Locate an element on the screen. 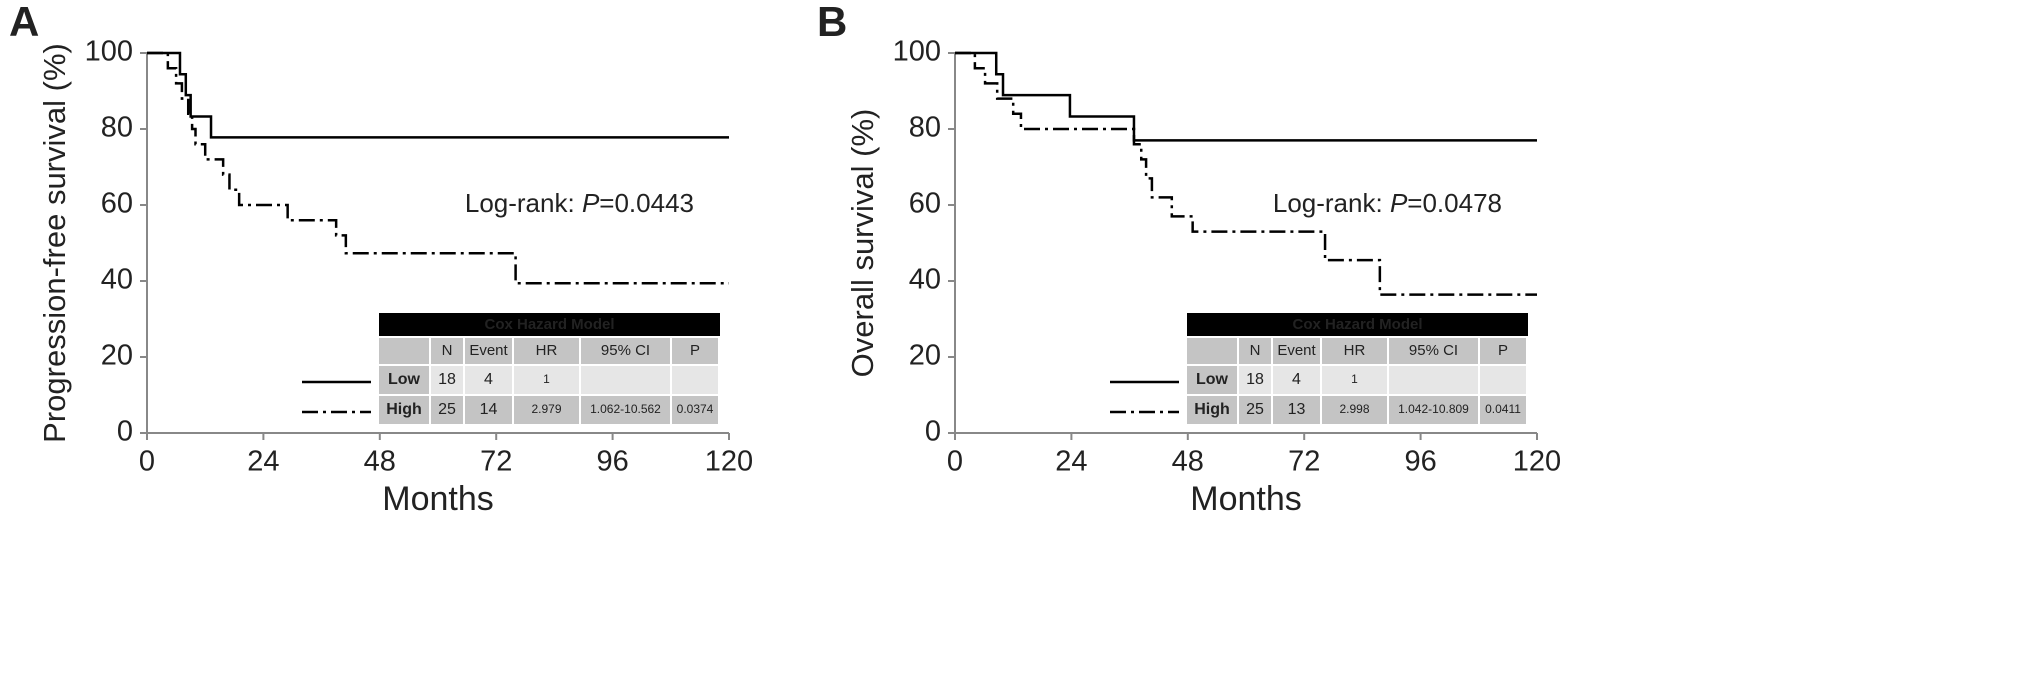  annotation: Log-rank: P=0.0443 is located at coordinates (579, 203).